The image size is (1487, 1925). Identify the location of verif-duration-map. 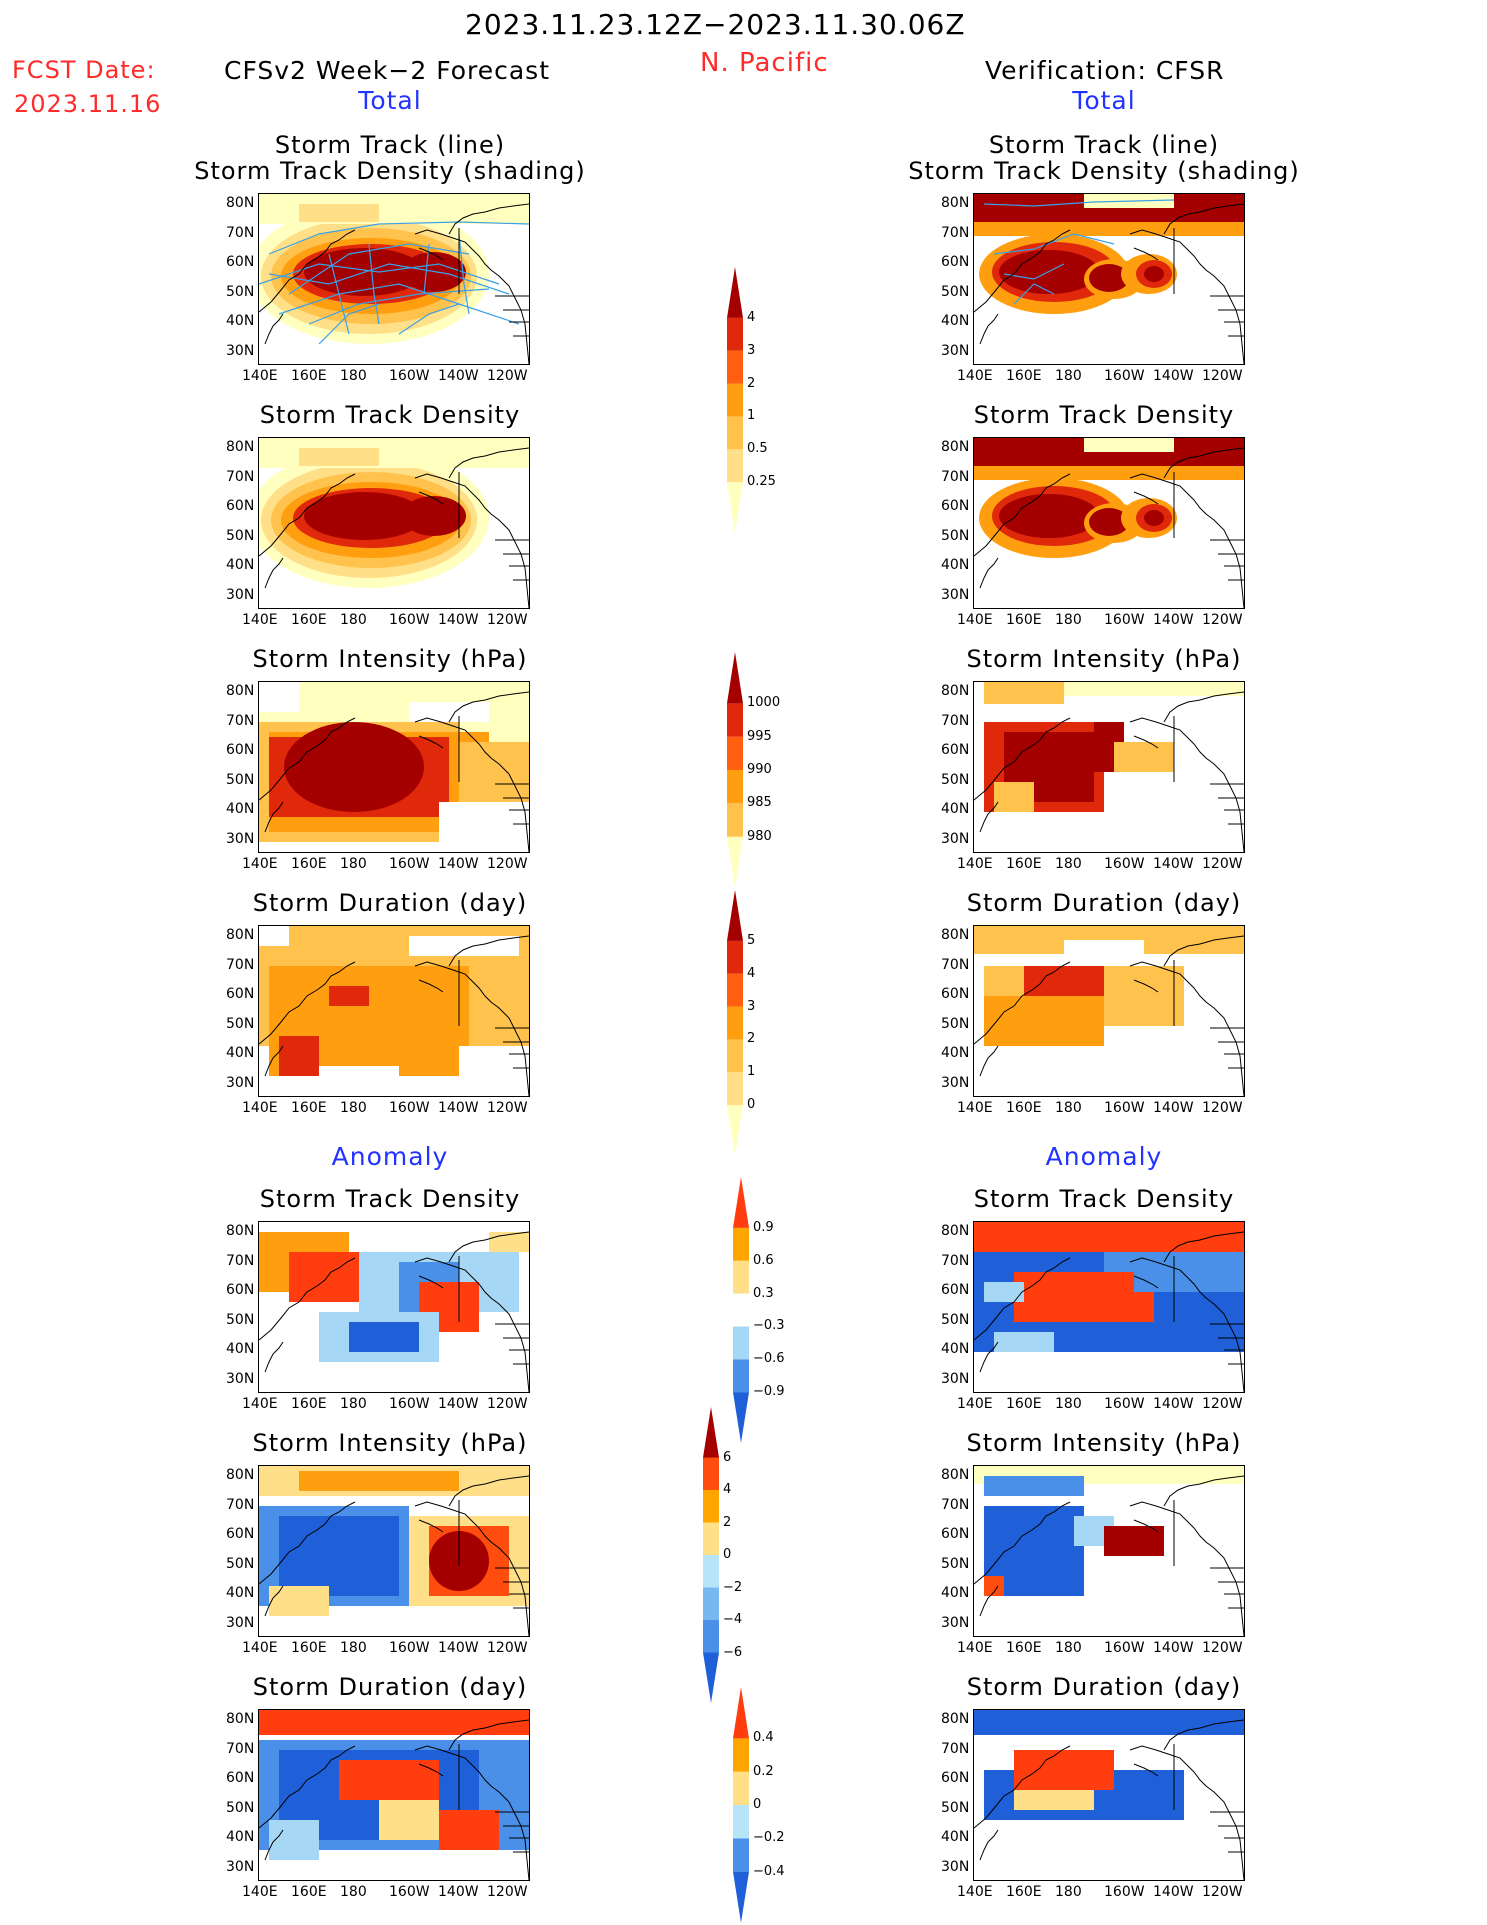
(1109, 1011).